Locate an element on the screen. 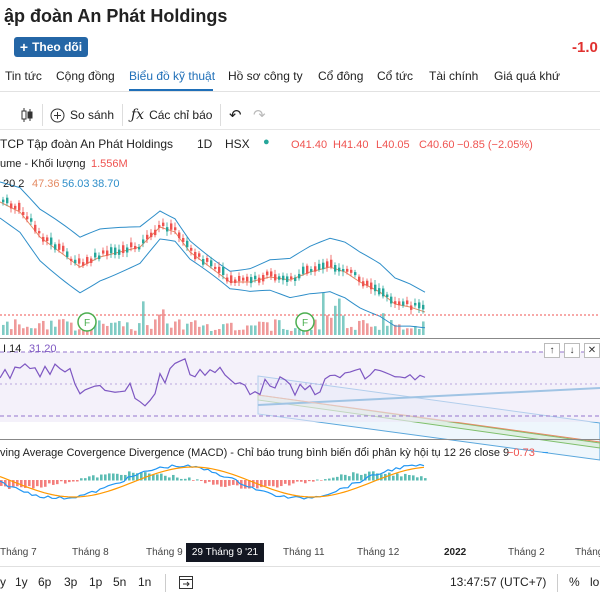 The image size is (600, 600). tab-financials: Tài chính is located at coordinates (454, 76).